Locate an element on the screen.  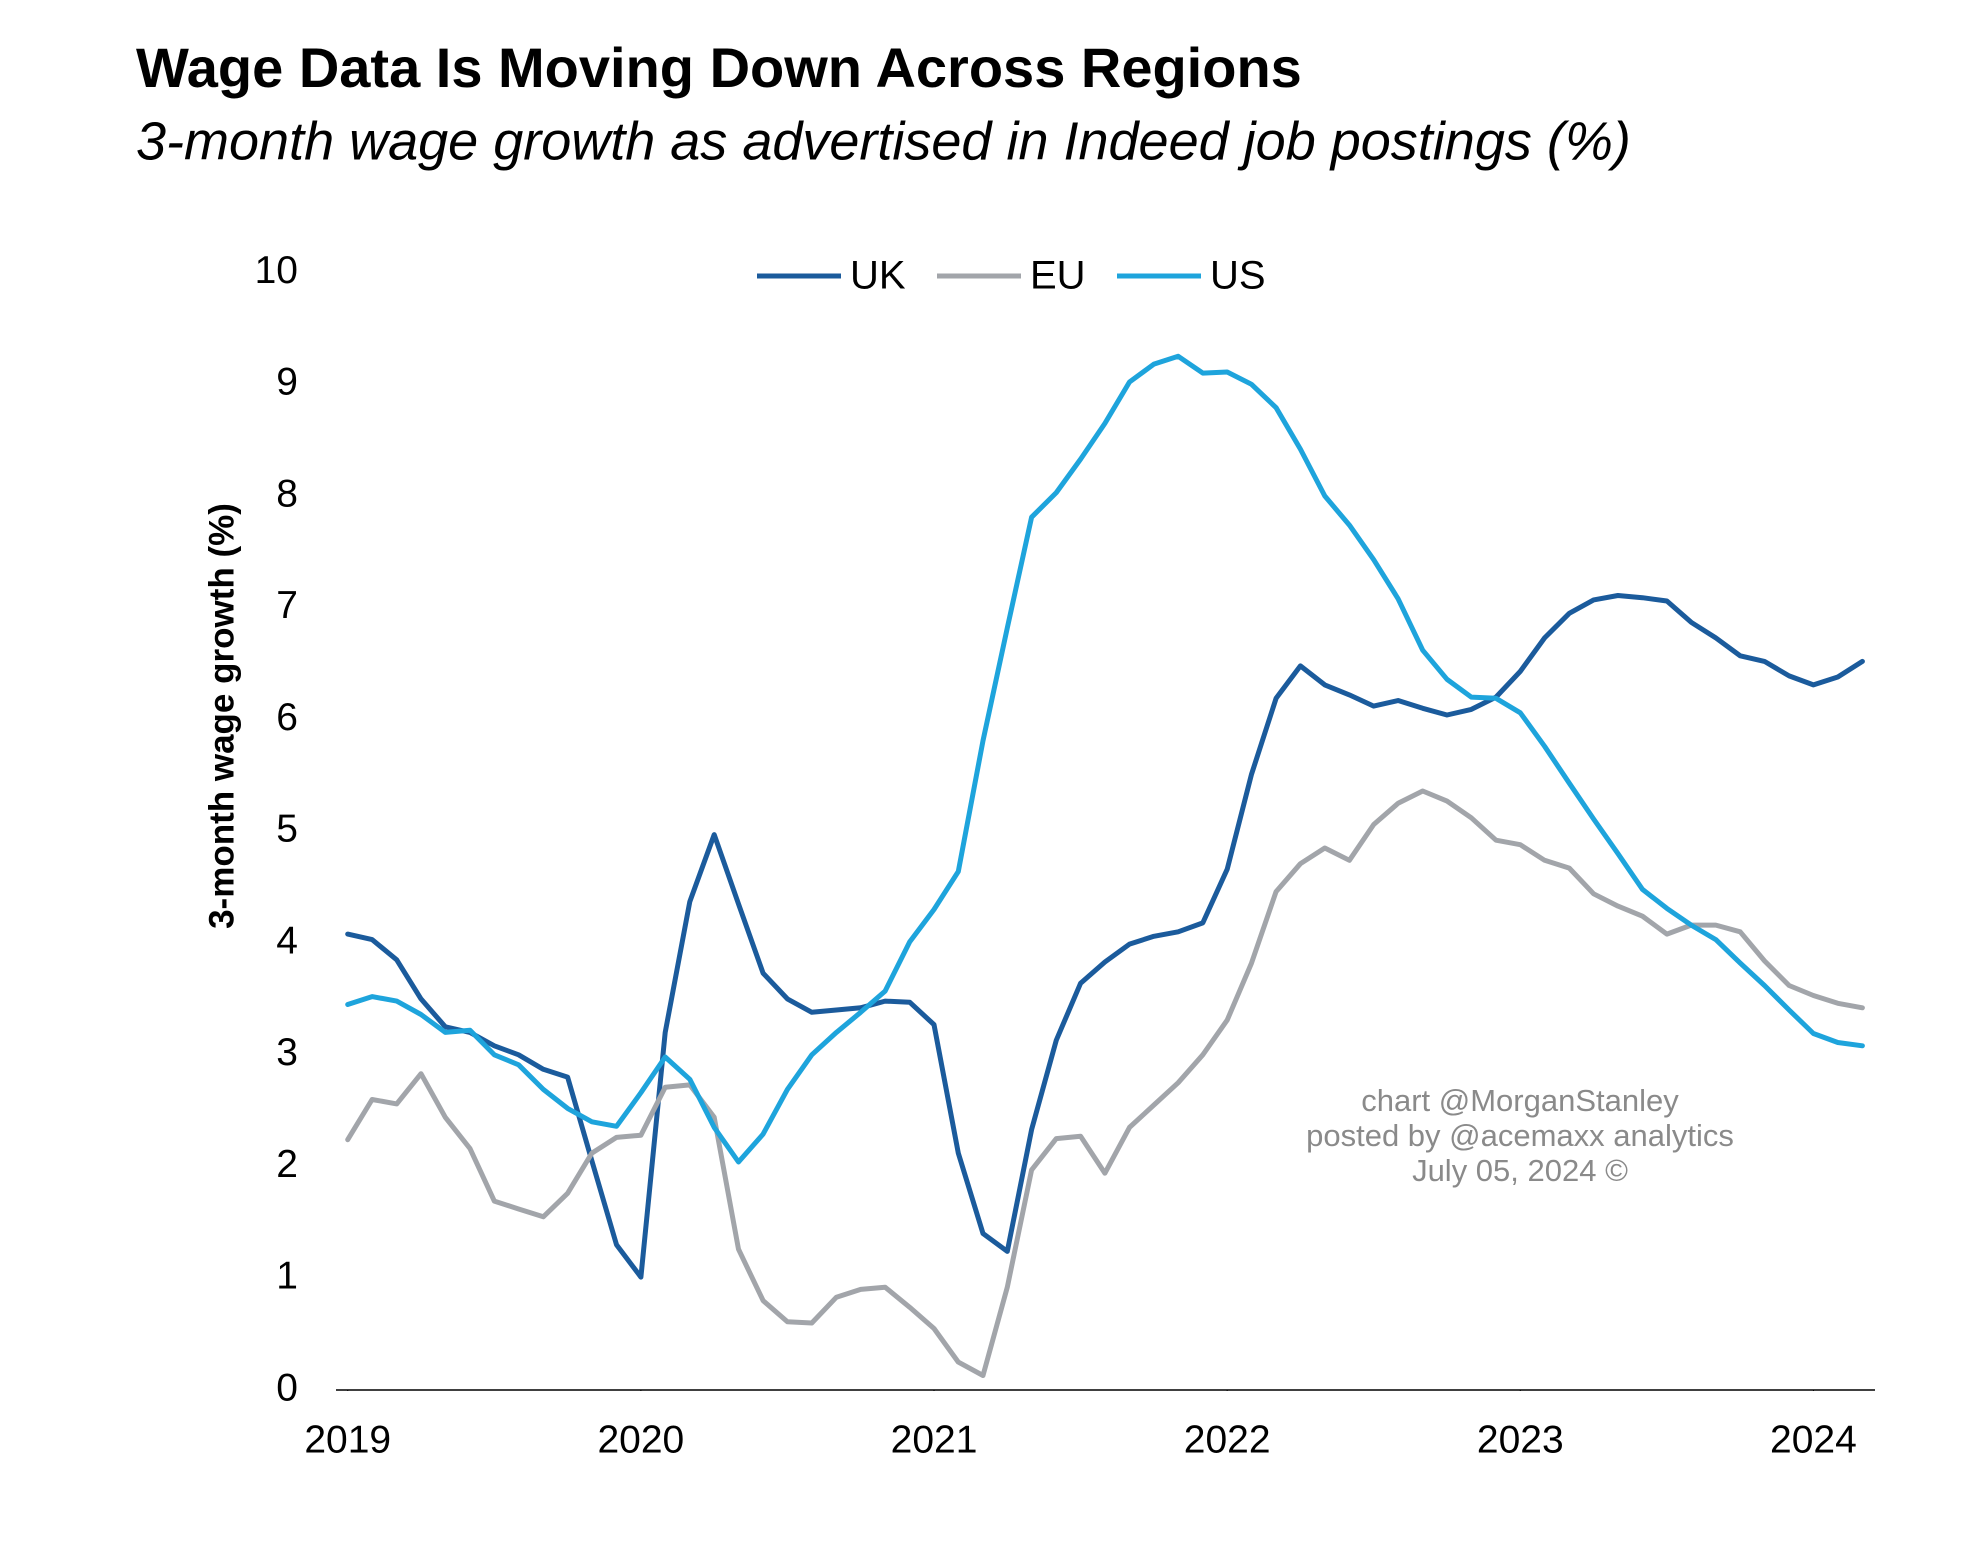
chart-title: Wage Data Is Moving Down Across Regions is located at coordinates (719, 67).